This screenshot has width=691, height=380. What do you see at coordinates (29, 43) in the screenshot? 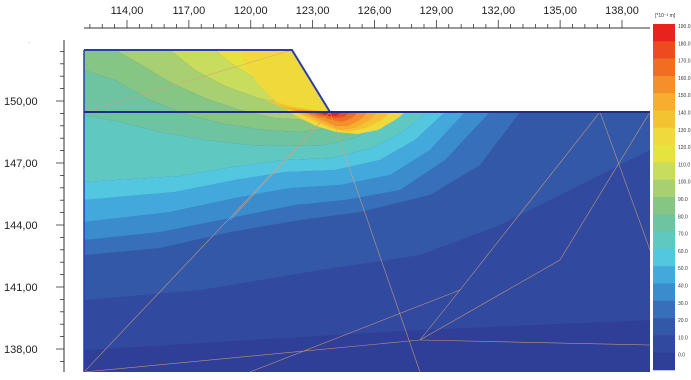
I see `corner-mark: ·` at bounding box center [29, 43].